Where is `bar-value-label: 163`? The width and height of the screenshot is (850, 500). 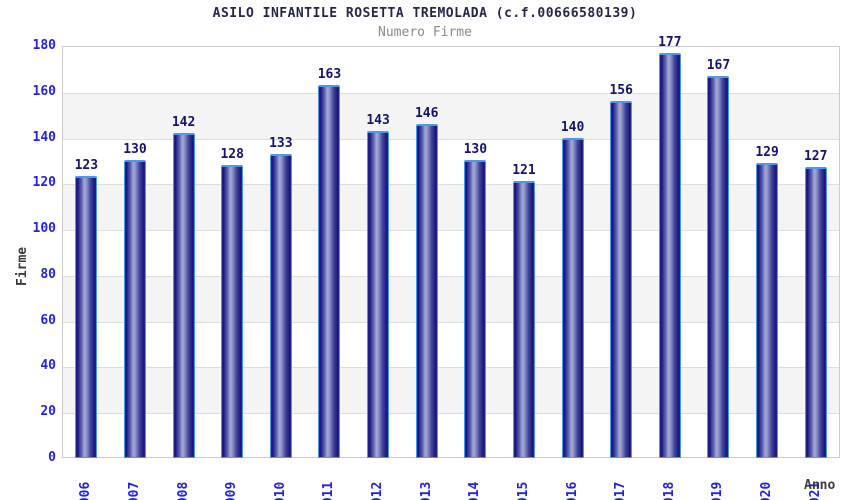 bar-value-label: 163 is located at coordinates (329, 74).